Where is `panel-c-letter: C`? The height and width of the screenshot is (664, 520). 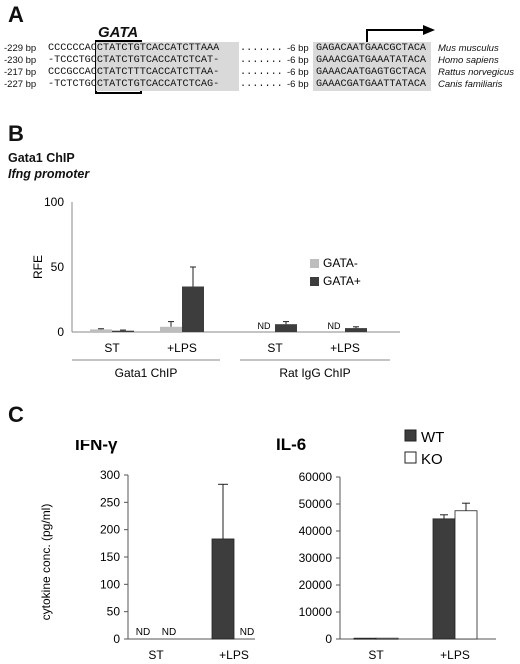
panel-c-letter: C is located at coordinates (16, 414).